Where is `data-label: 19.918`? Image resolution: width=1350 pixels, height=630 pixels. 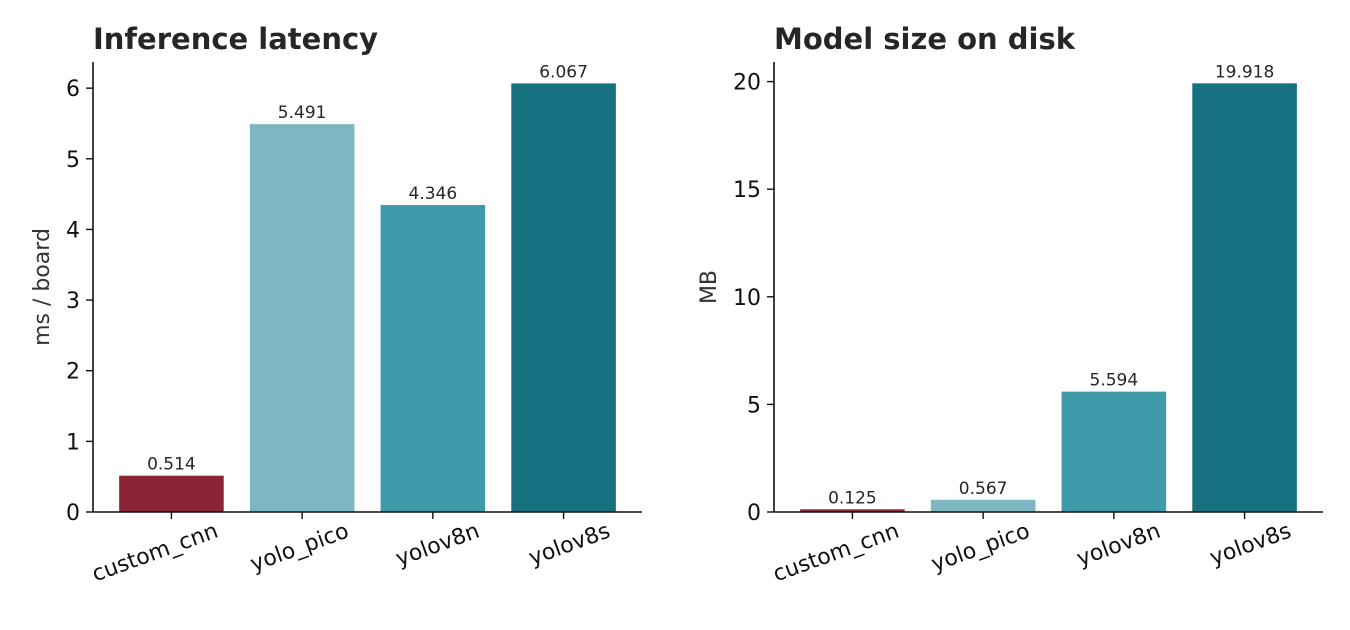
data-label: 19.918 is located at coordinates (1244, 72).